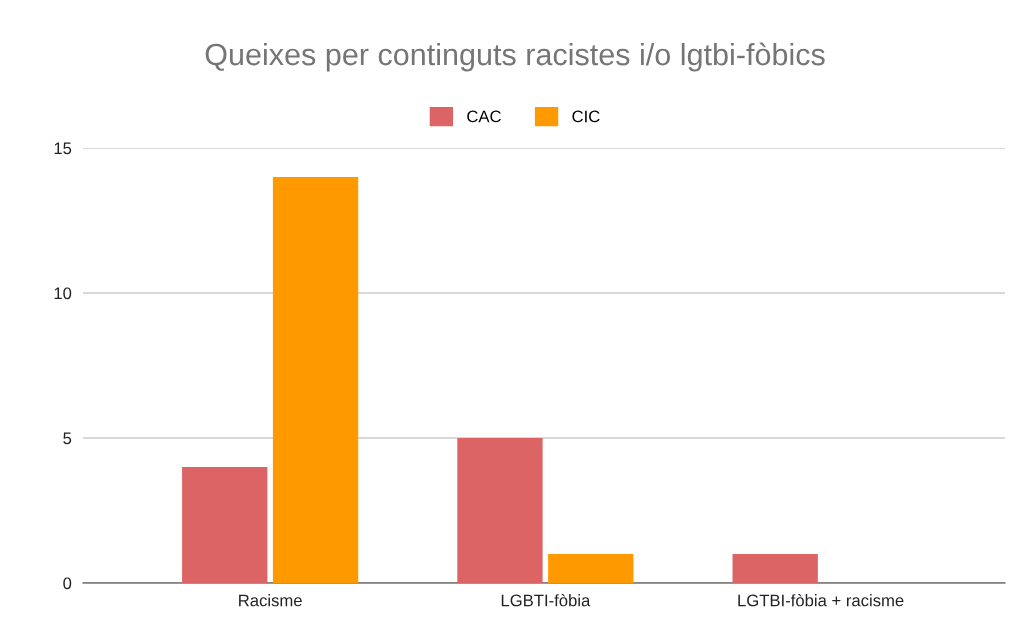  What do you see at coordinates (63, 293) in the screenshot?
I see `y-tick-label: 10` at bounding box center [63, 293].